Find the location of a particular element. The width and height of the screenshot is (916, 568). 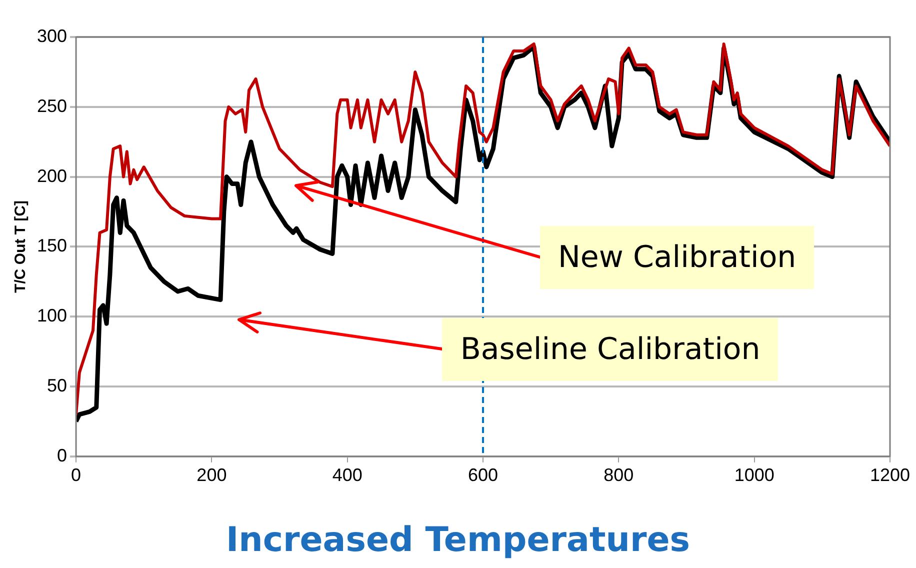

x-tick-label: 0 is located at coordinates (76, 475).